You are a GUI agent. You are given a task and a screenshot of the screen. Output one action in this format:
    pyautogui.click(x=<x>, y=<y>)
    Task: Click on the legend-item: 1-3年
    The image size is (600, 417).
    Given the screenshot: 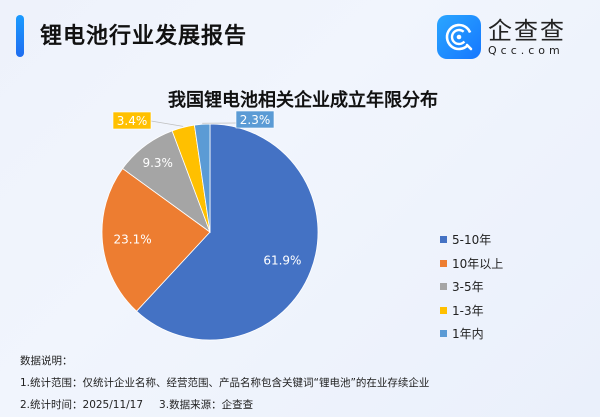 What is the action you would take?
    pyautogui.click(x=471, y=311)
    